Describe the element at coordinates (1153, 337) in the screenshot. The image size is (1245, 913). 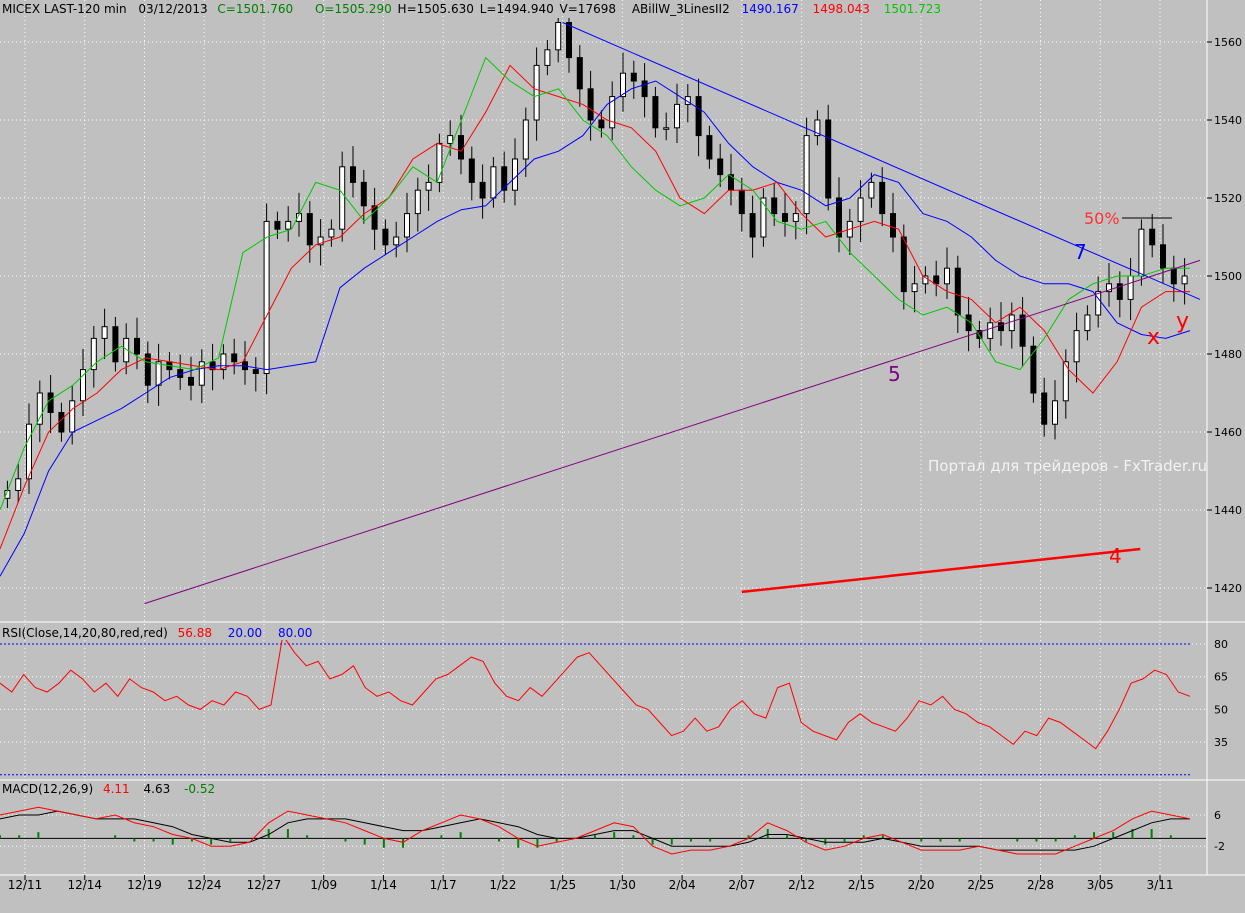
I see `annotation-x: x` at that location.